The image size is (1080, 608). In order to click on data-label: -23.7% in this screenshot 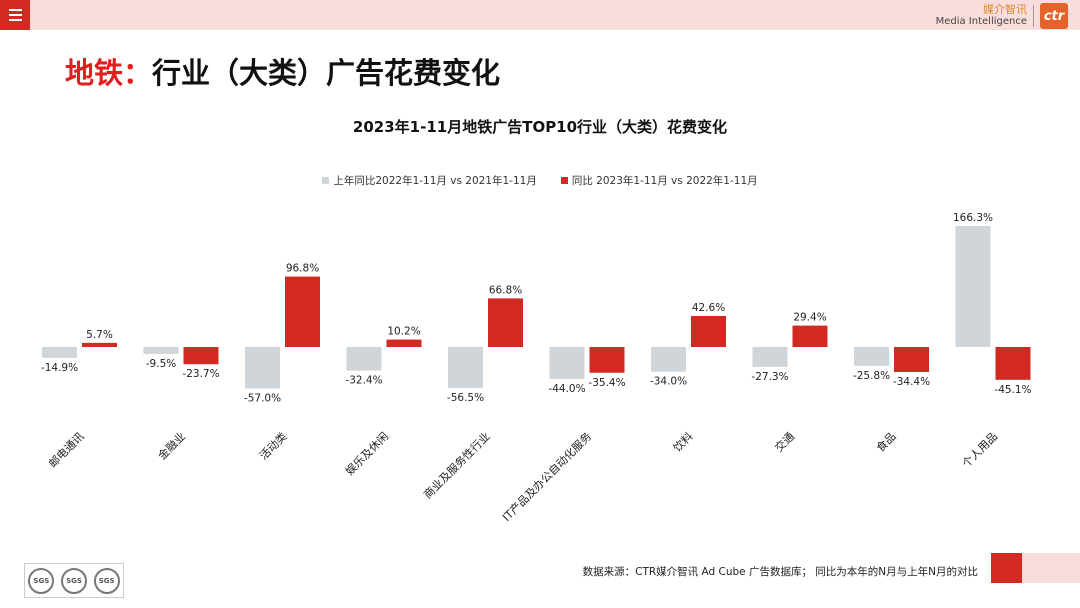, I will do `click(200, 374)`.